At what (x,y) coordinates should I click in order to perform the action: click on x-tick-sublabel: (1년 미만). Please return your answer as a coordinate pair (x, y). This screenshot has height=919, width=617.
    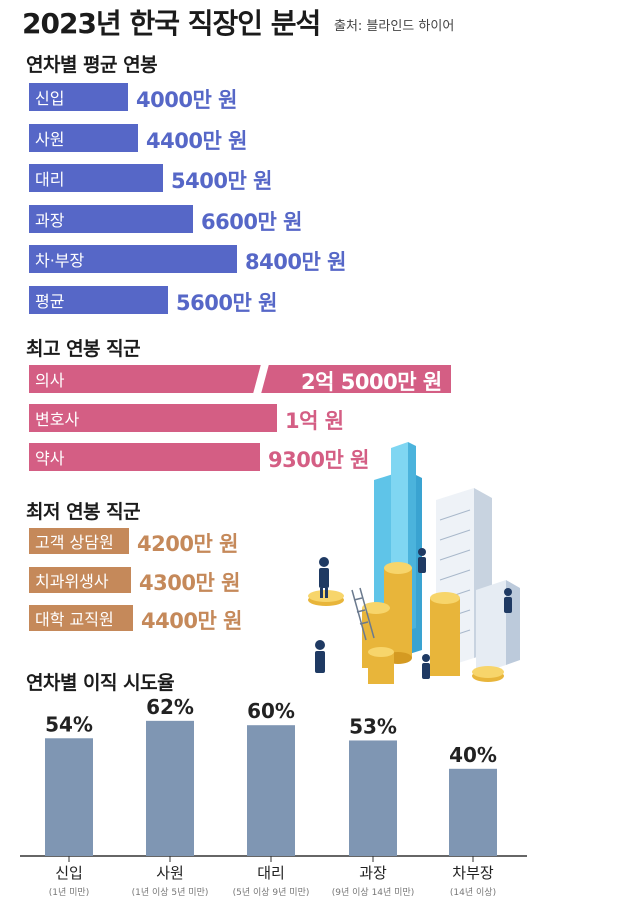
    Looking at the image, I should click on (69, 892).